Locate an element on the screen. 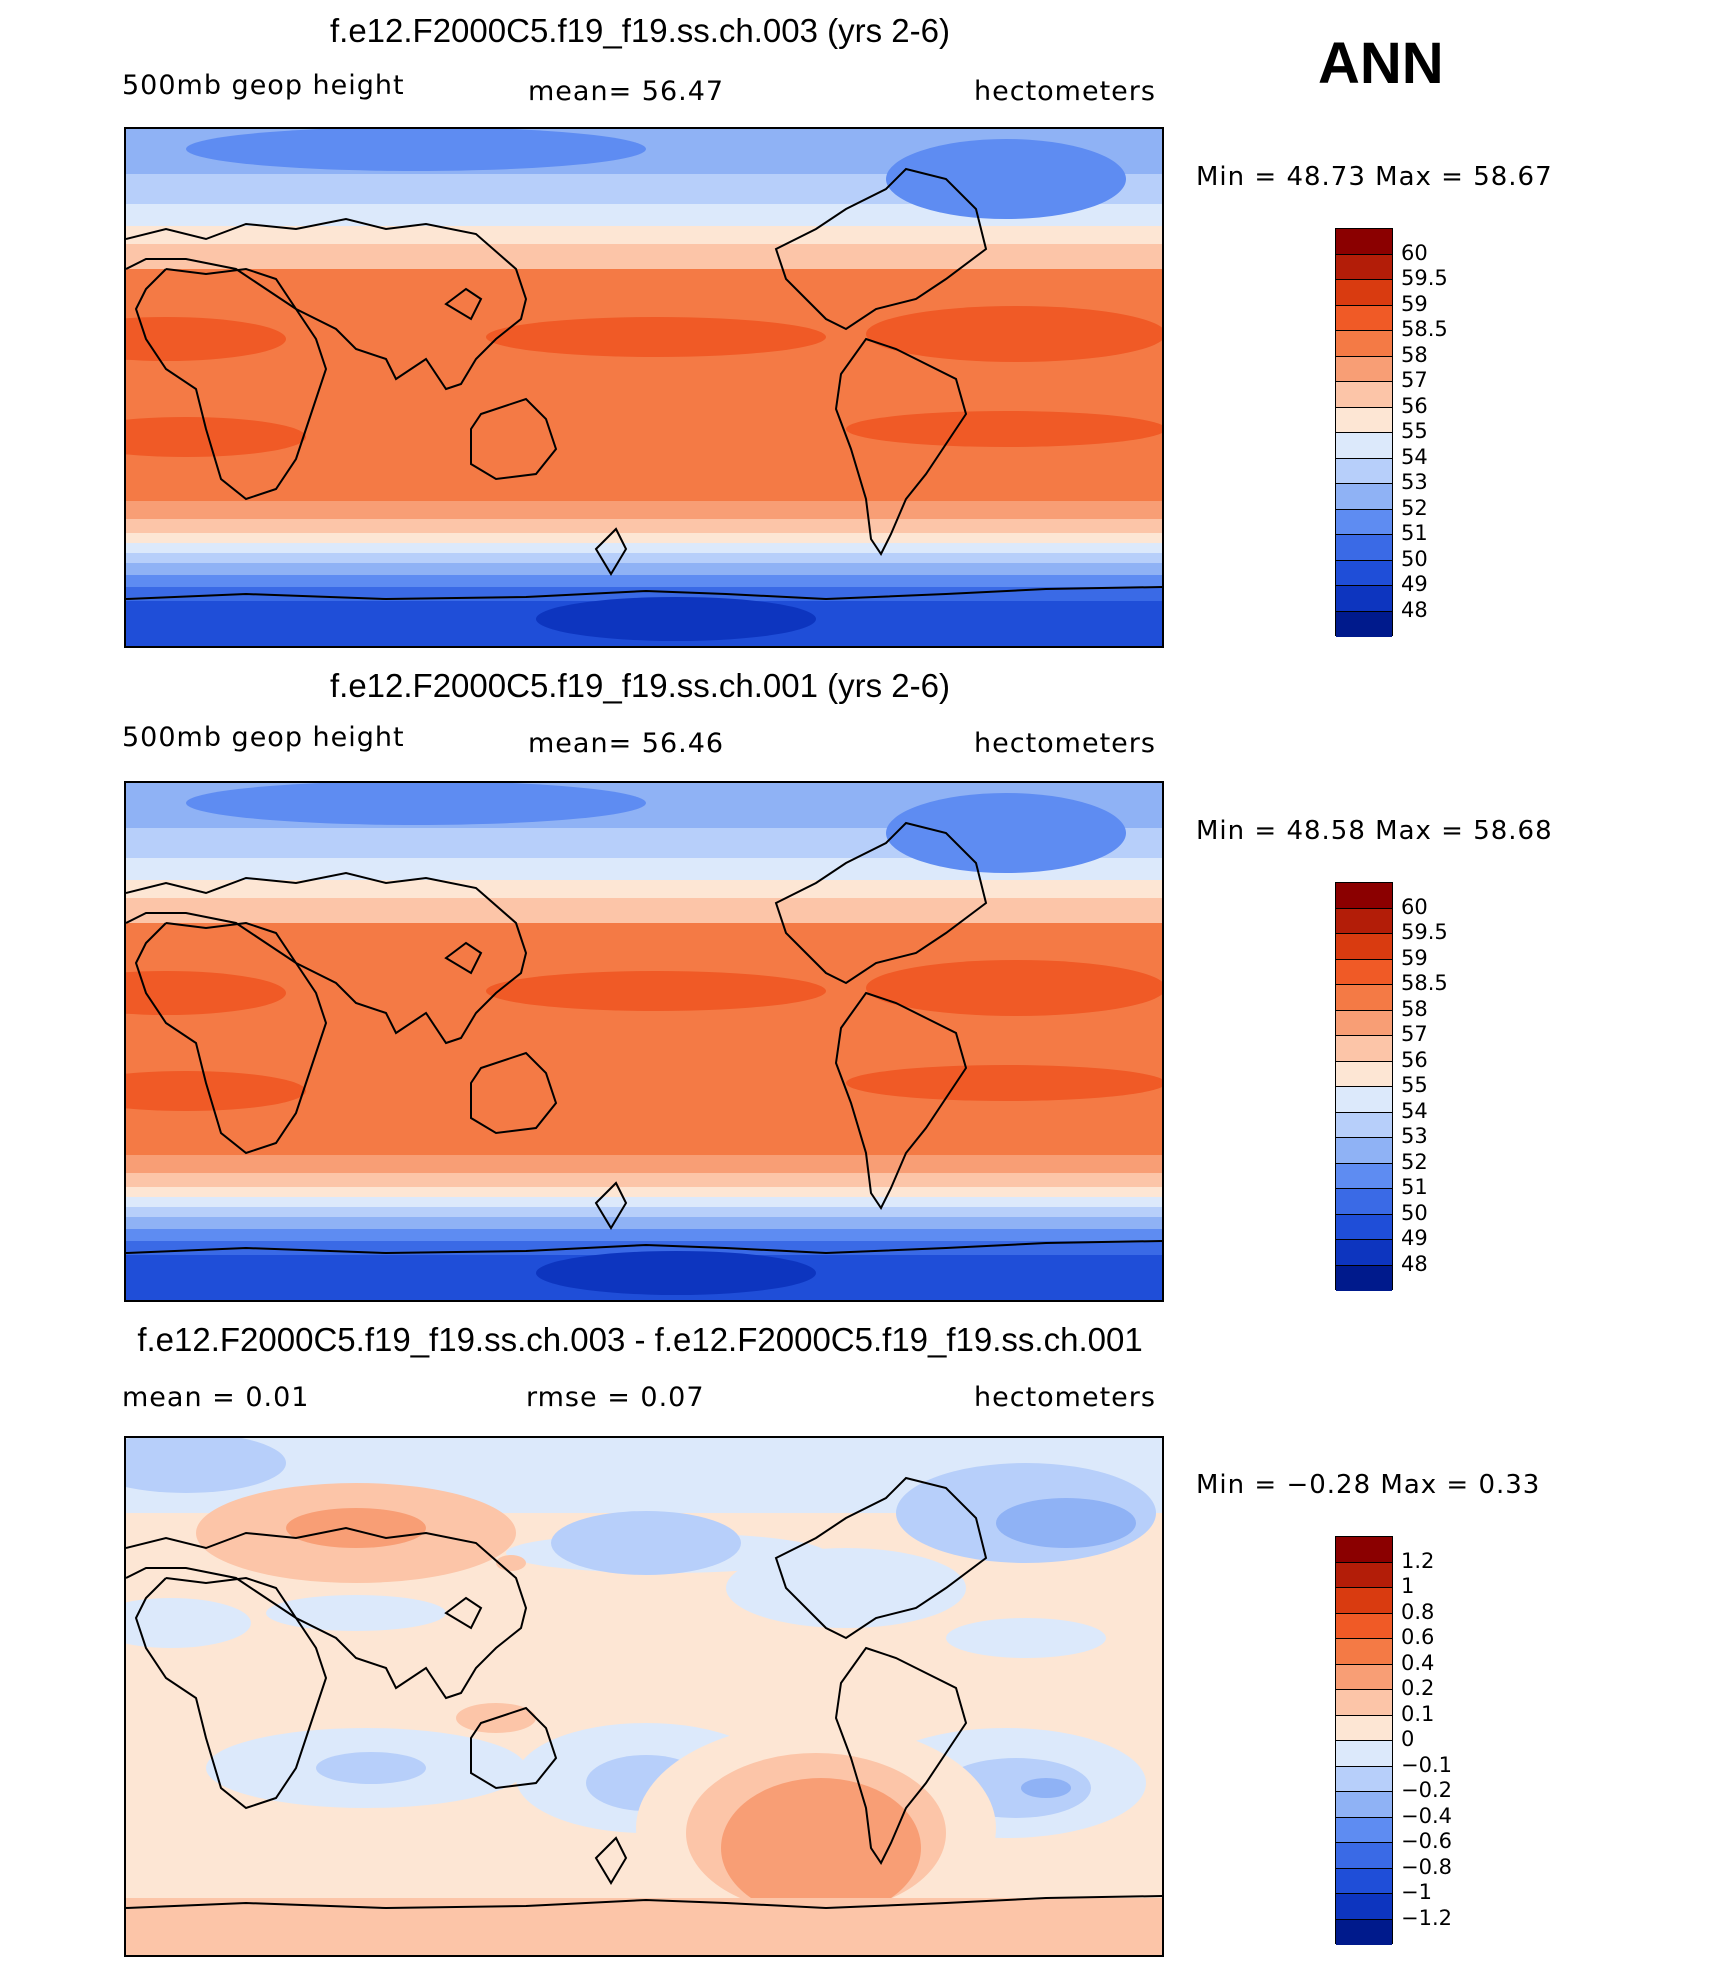 The image size is (1710, 1963). colorbar-tick-label: 1.2 is located at coordinates (1418, 1560).